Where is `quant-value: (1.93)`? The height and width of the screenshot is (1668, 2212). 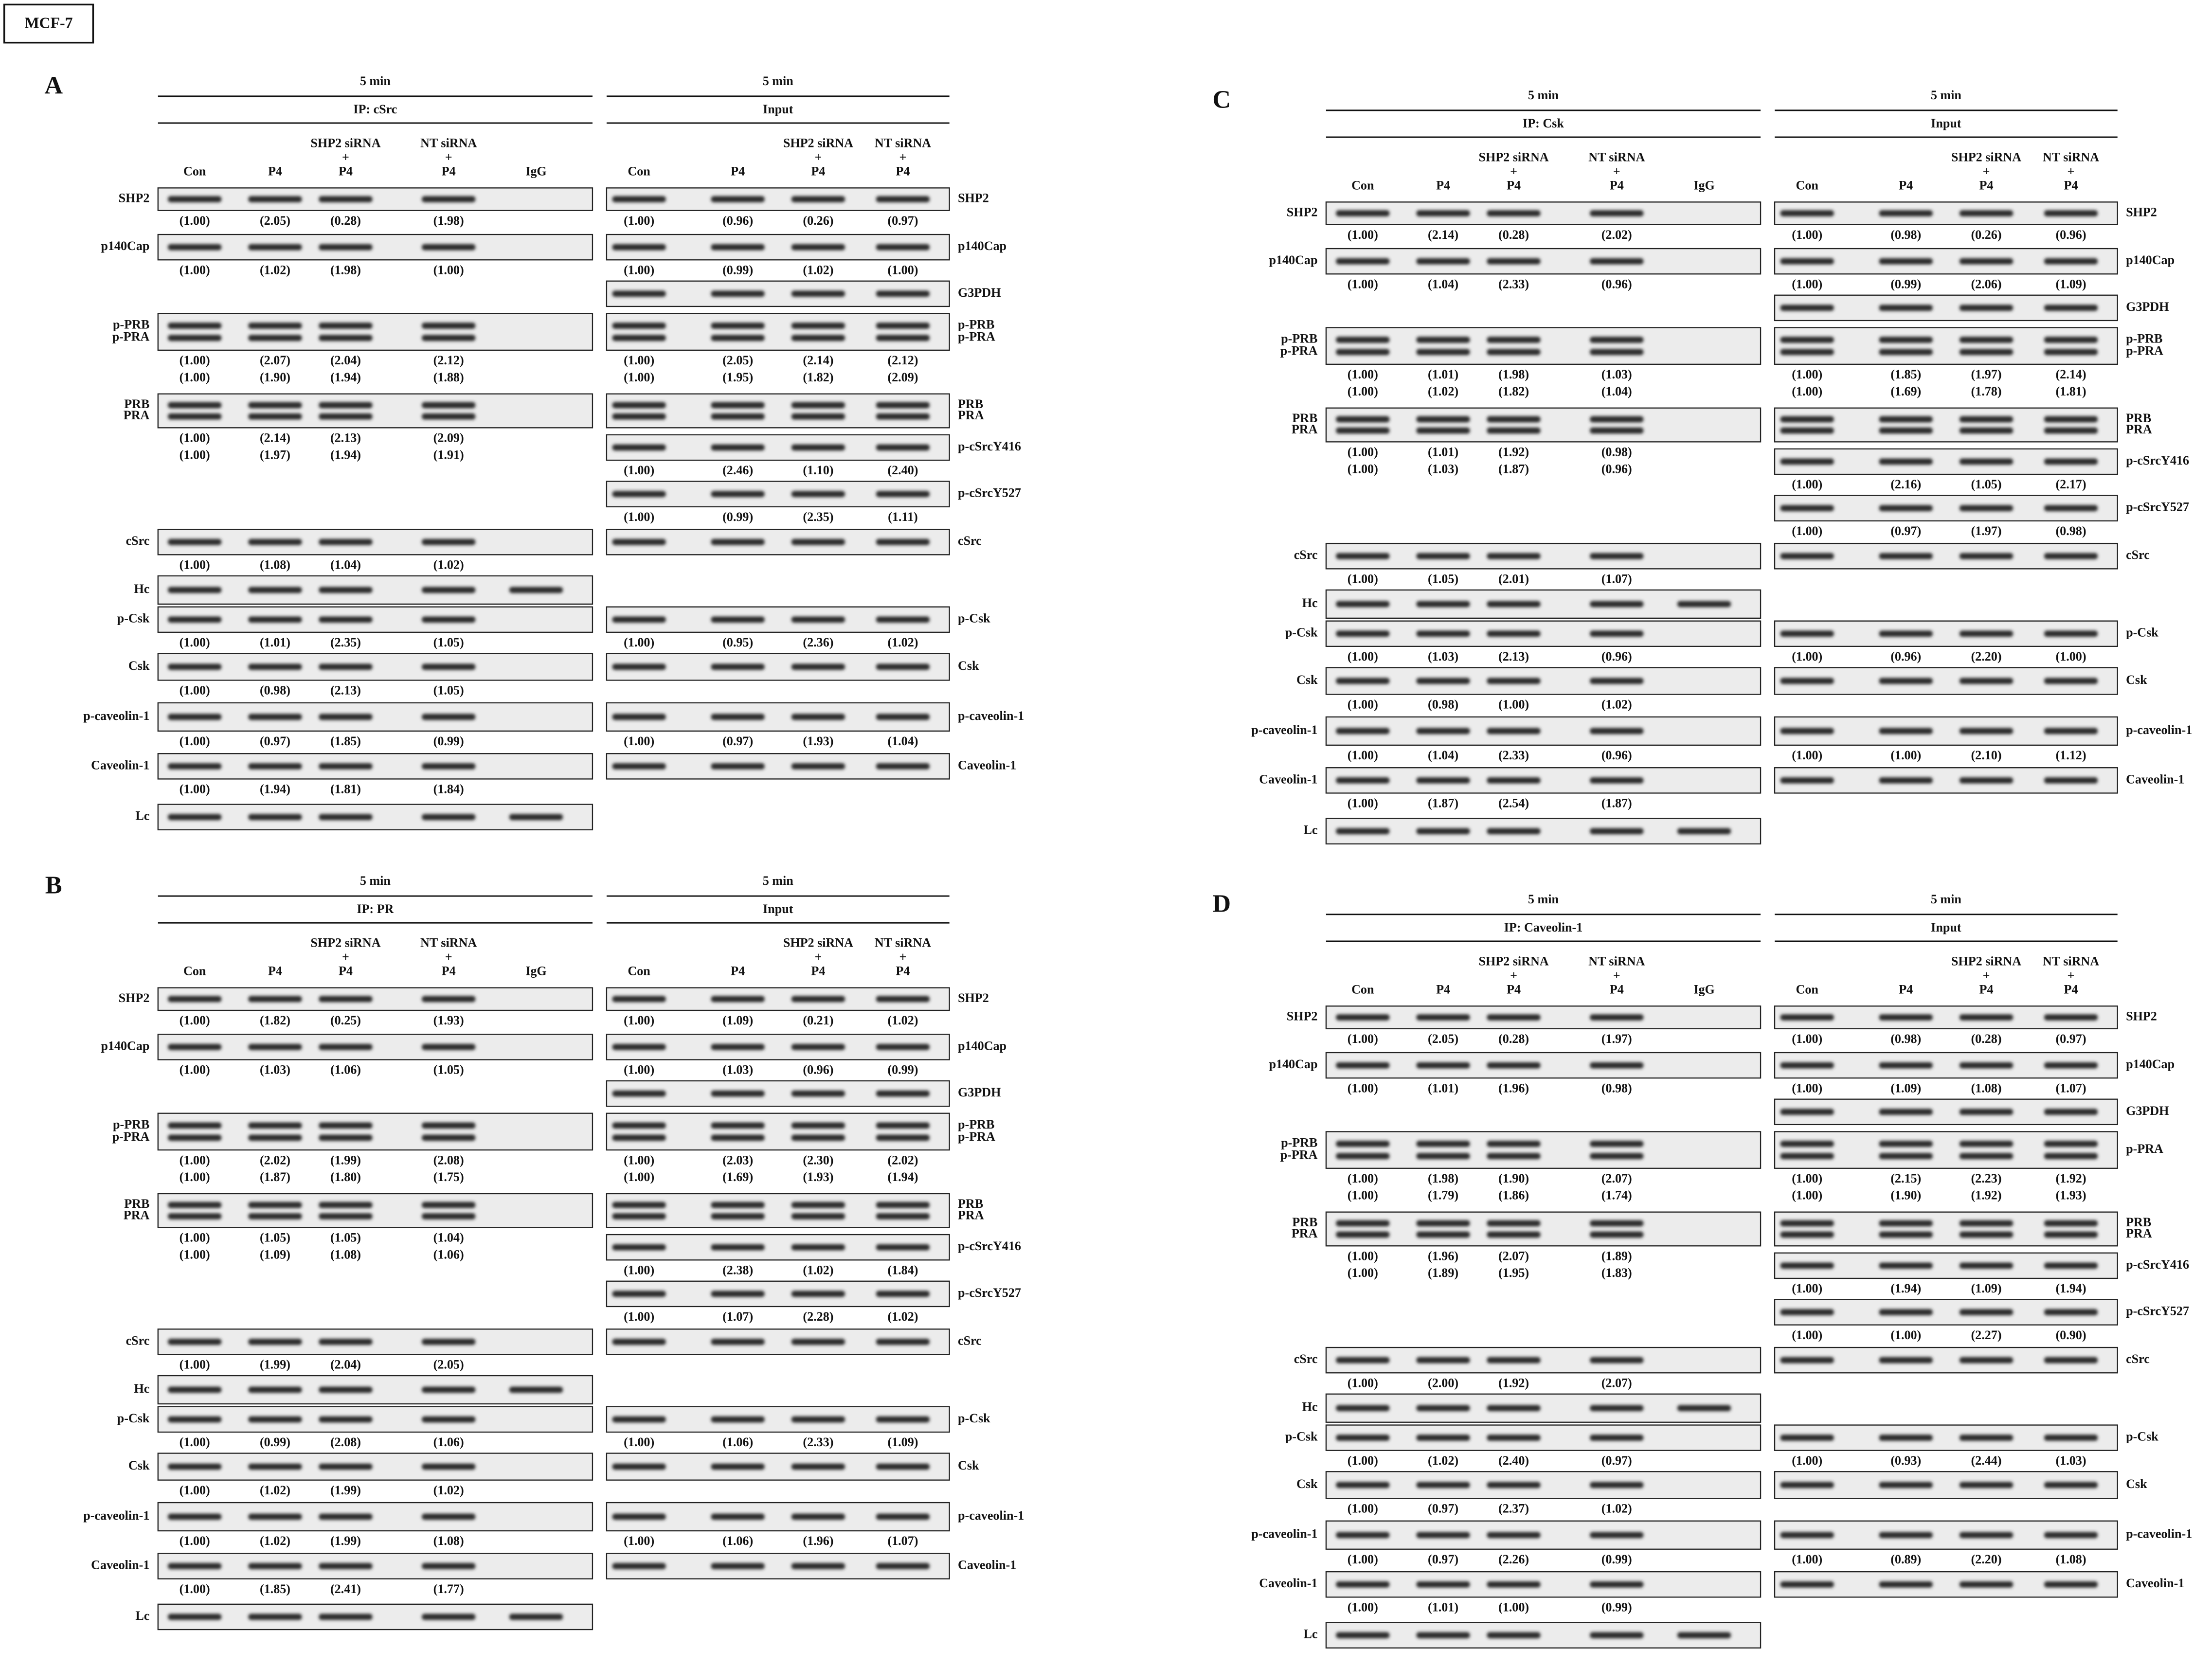
quant-value: (1.93) is located at coordinates (2071, 1195).